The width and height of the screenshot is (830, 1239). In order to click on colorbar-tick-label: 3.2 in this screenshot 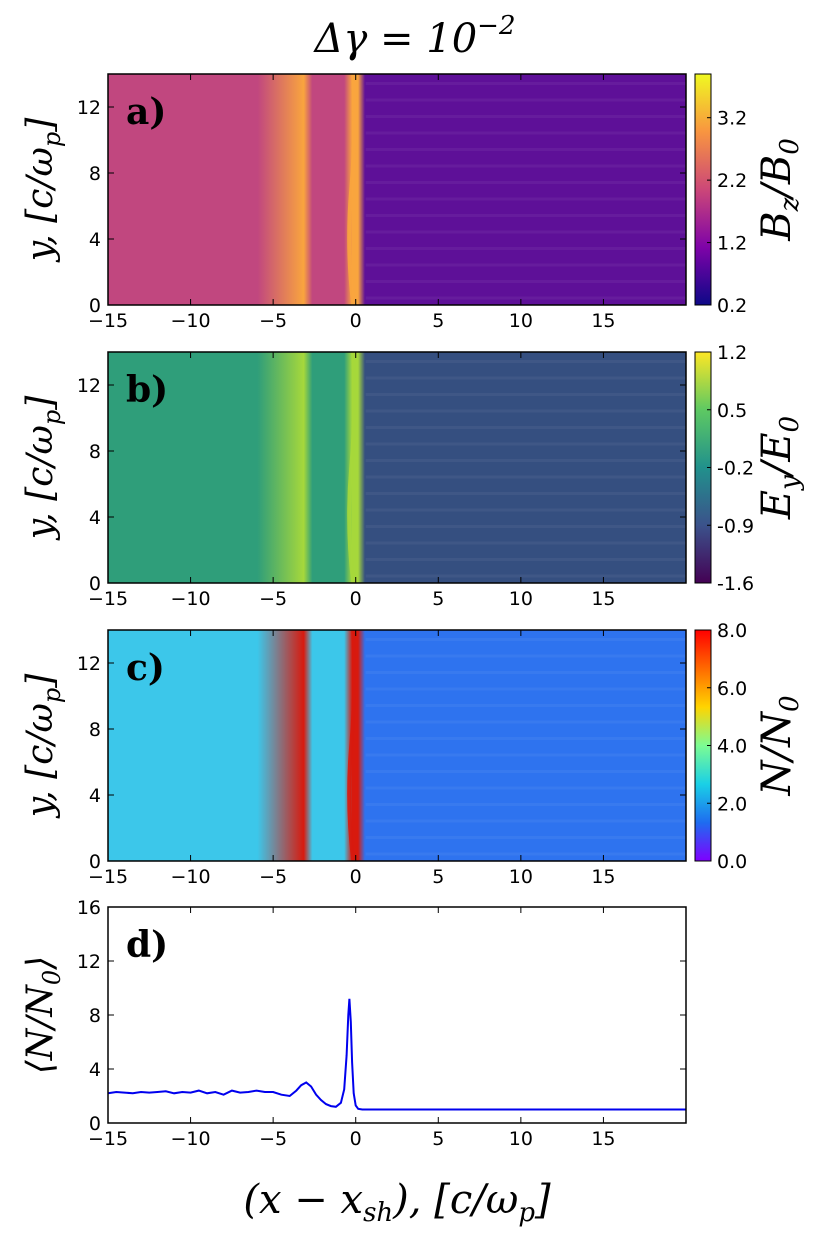, I will do `click(732, 119)`.